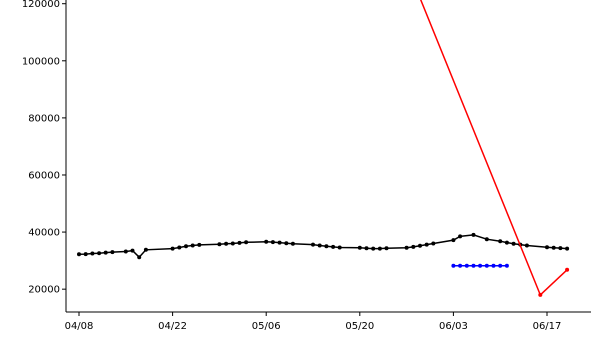 The width and height of the screenshot is (595, 339). What do you see at coordinates (41, 5) in the screenshot?
I see `y-tick-label: 120000` at bounding box center [41, 5].